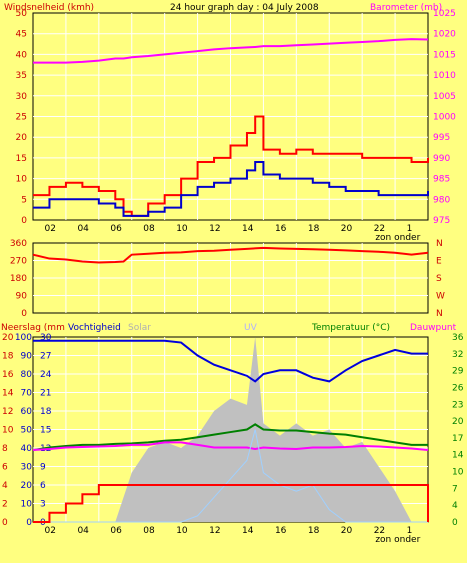 The height and width of the screenshot is (563, 467). I want to click on clim-x-note: zon onder, so click(397, 540).